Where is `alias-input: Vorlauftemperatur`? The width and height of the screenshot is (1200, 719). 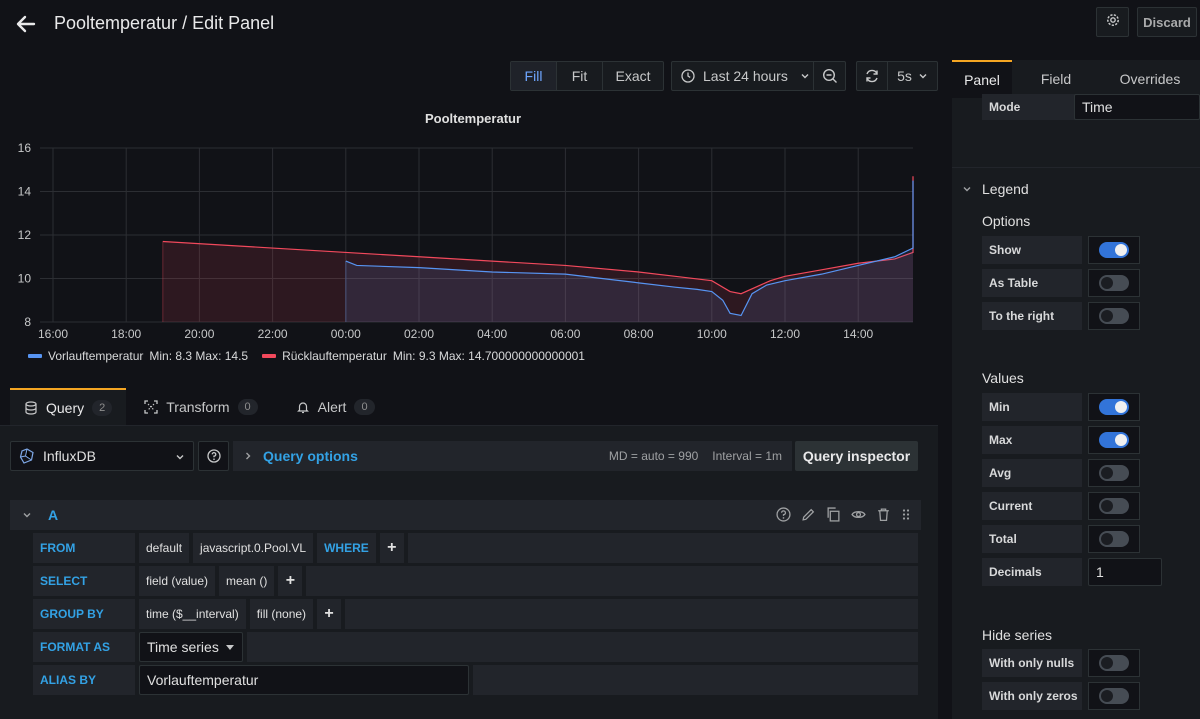
alias-input: Vorlauftemperatur is located at coordinates (304, 680).